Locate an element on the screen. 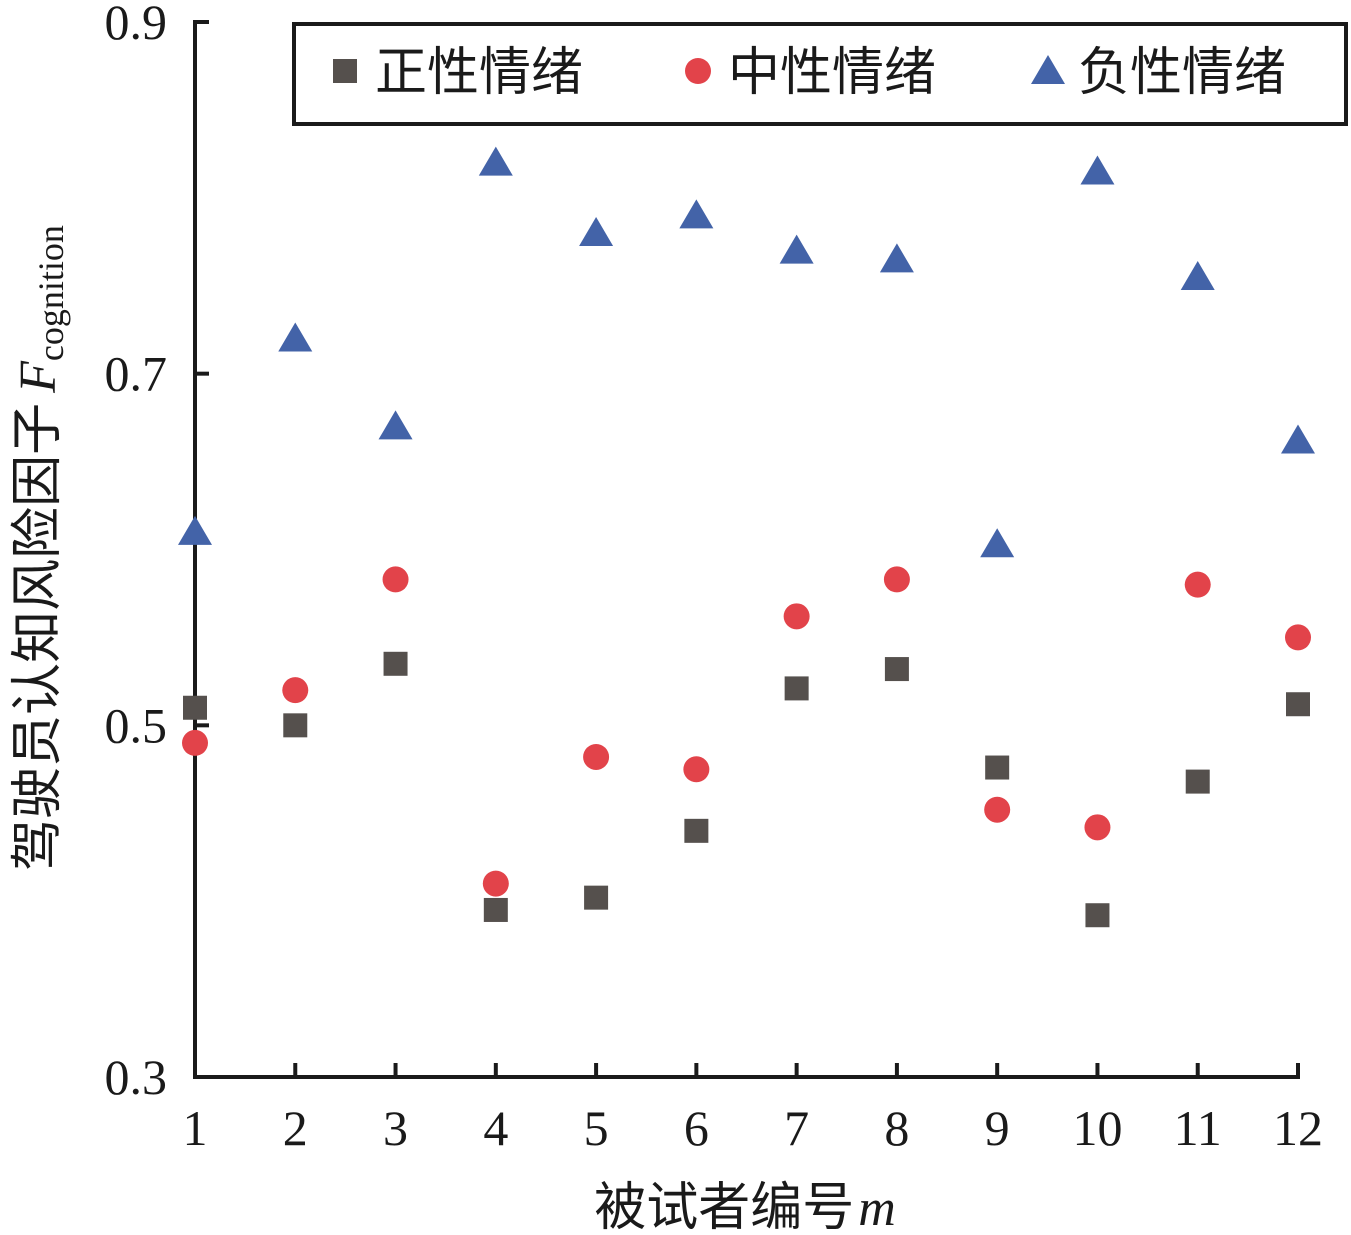  x-tick-label: 10 is located at coordinates (1097, 1128).